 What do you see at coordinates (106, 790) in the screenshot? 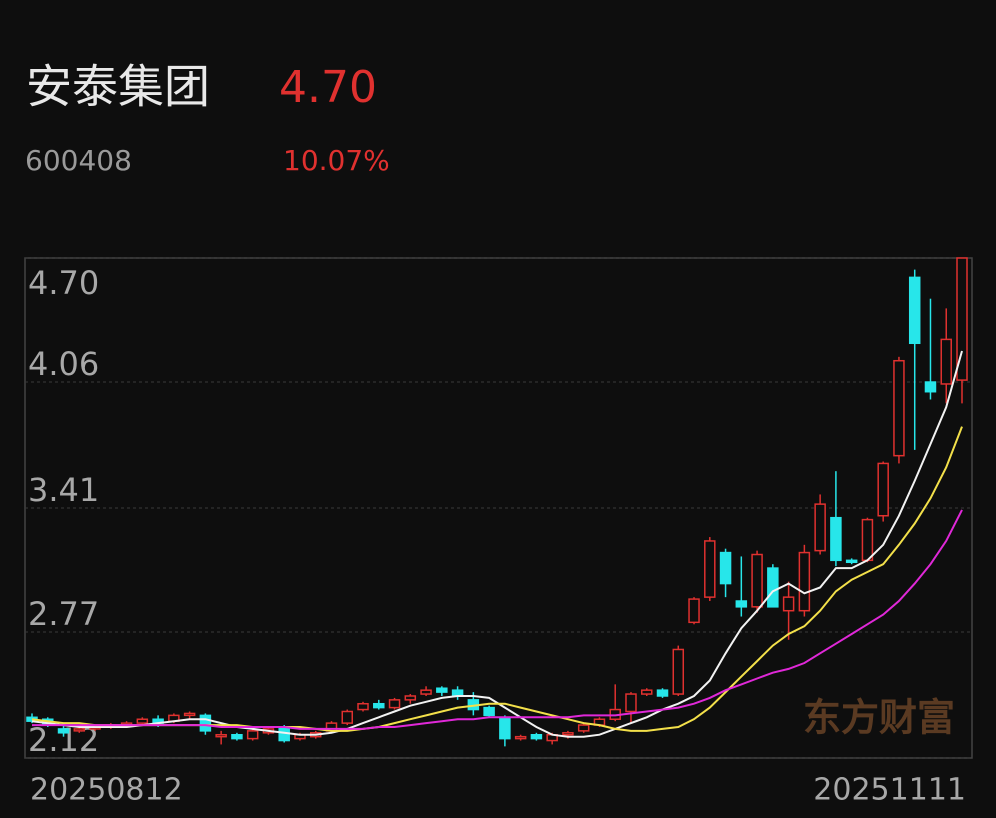
I see `x-tick-label: 20250812` at bounding box center [106, 790].